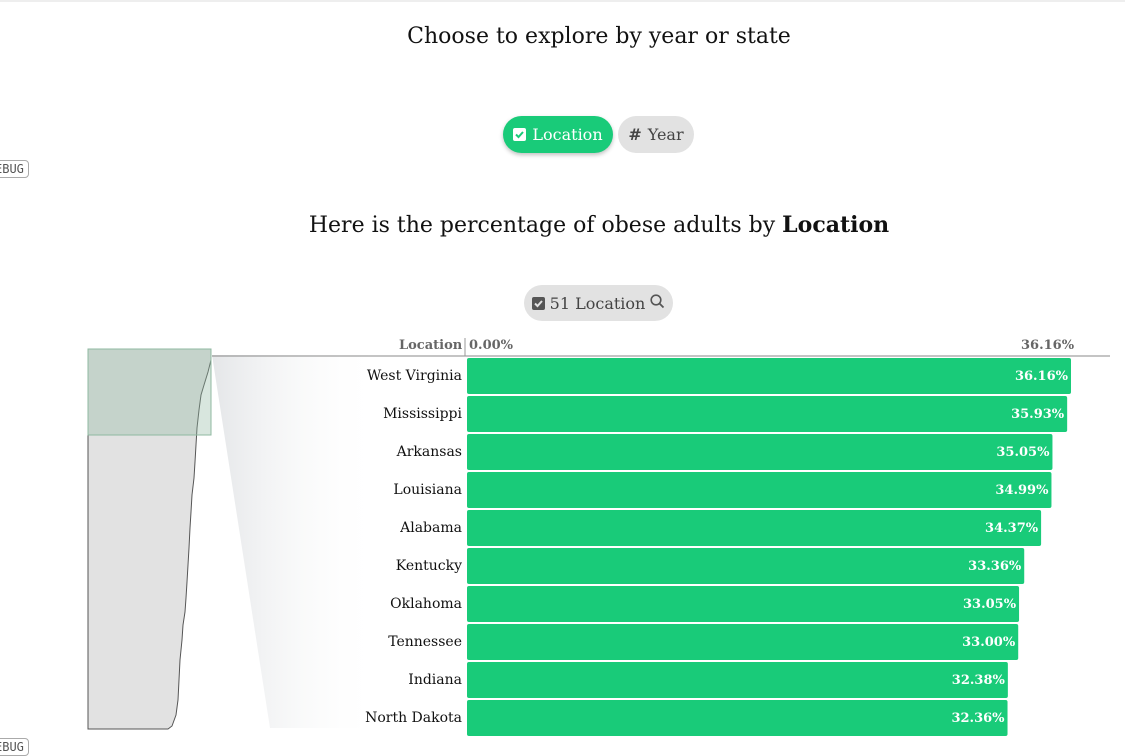 This screenshot has height=756, width=1125. Describe the element at coordinates (978, 718) in the screenshot. I see `bar-value-label: 32.36%` at that location.